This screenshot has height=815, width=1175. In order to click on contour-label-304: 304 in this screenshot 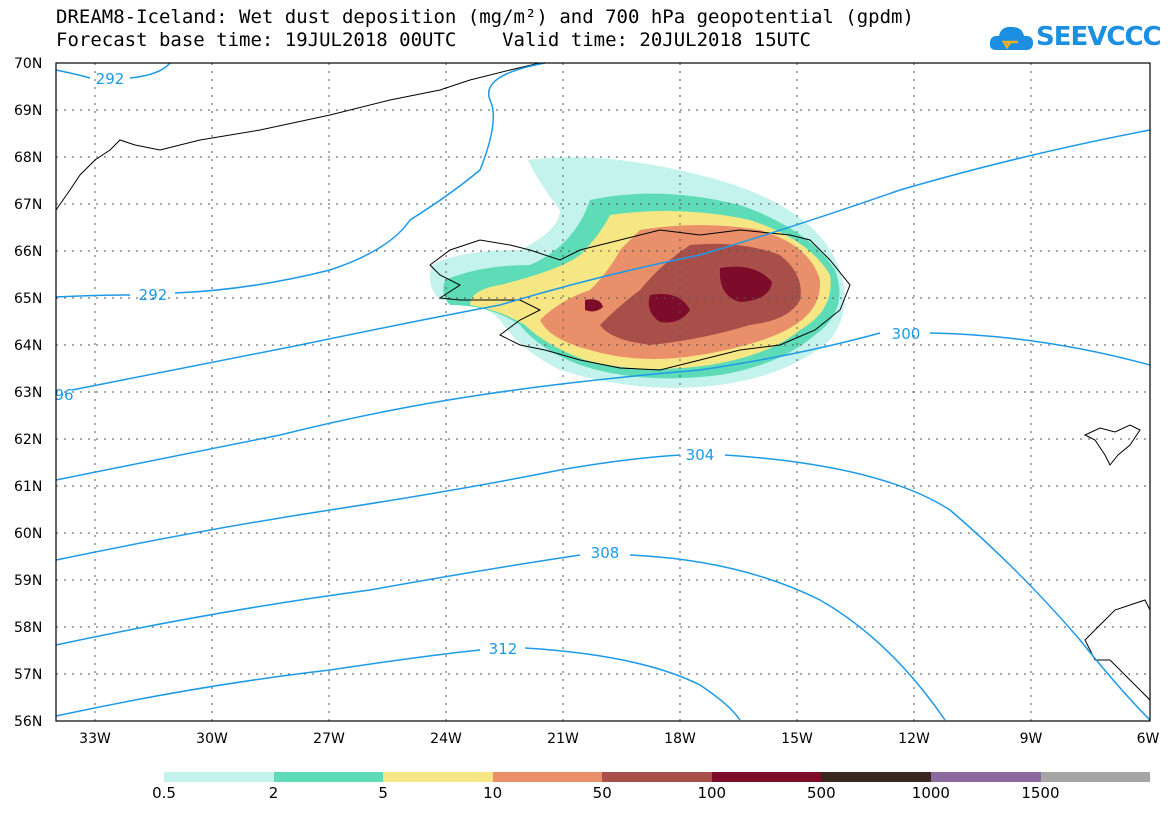, I will do `click(700, 455)`.